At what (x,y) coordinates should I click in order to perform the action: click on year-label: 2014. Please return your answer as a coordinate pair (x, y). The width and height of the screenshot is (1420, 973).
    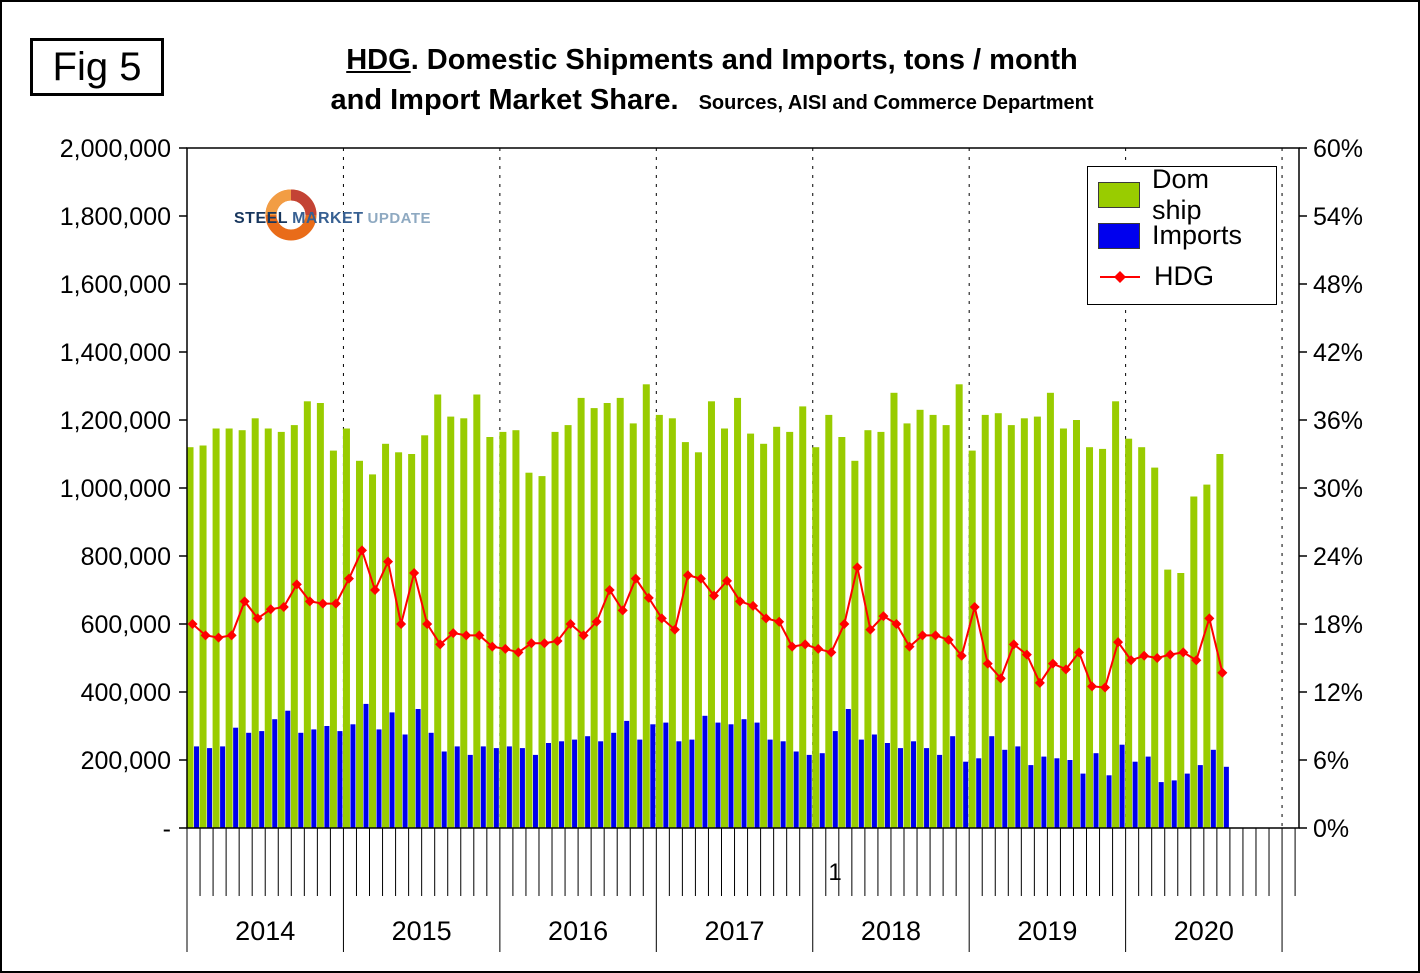
    Looking at the image, I should click on (265, 931).